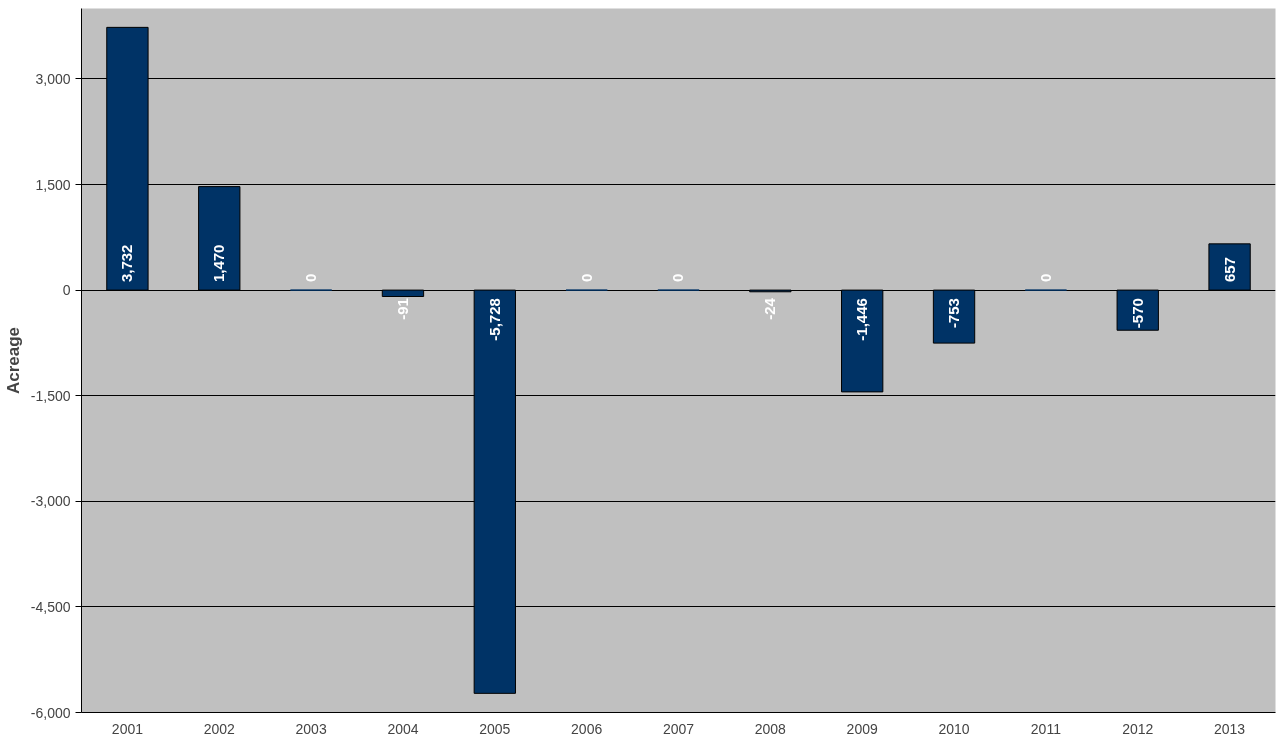 The image size is (1285, 741). Describe the element at coordinates (587, 728) in the screenshot. I see `x-tick-label: 2006` at that location.